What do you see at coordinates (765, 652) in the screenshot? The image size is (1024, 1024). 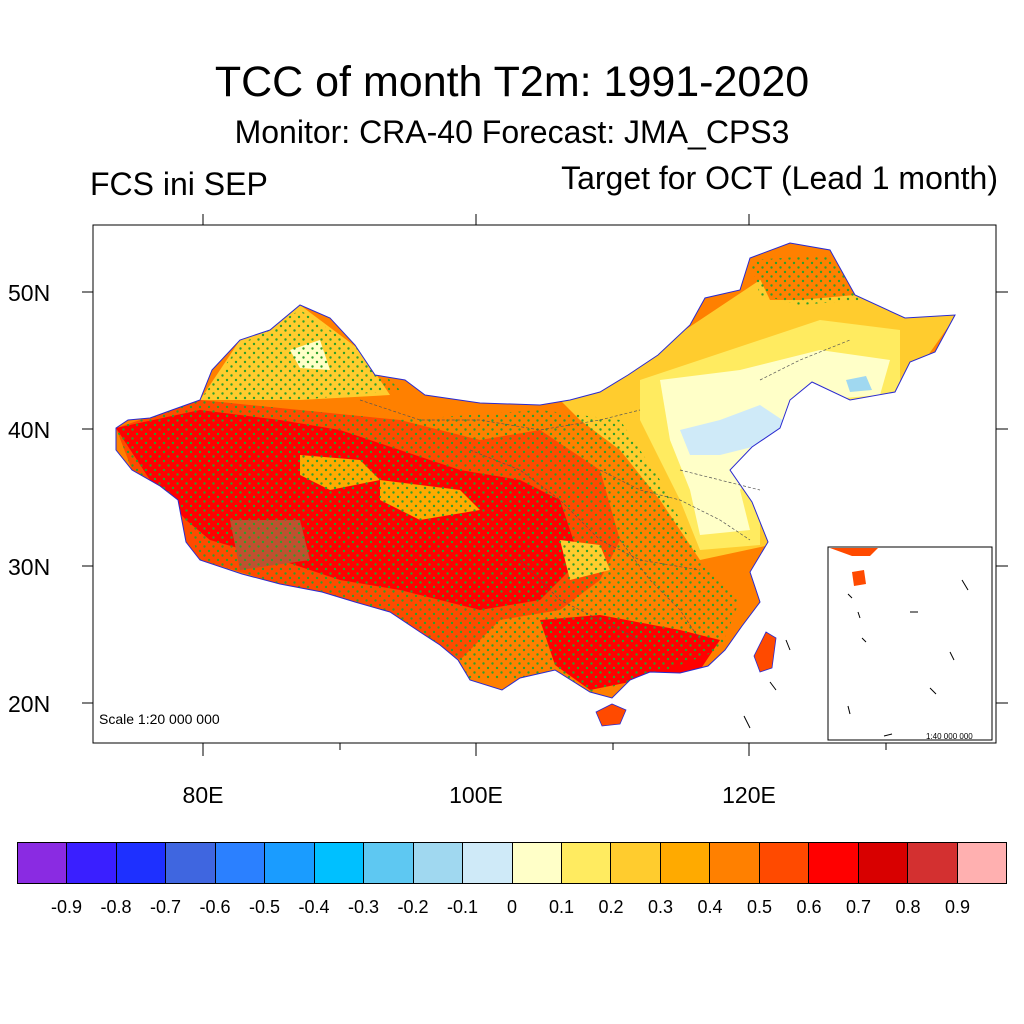 I see `taiwan-island` at bounding box center [765, 652].